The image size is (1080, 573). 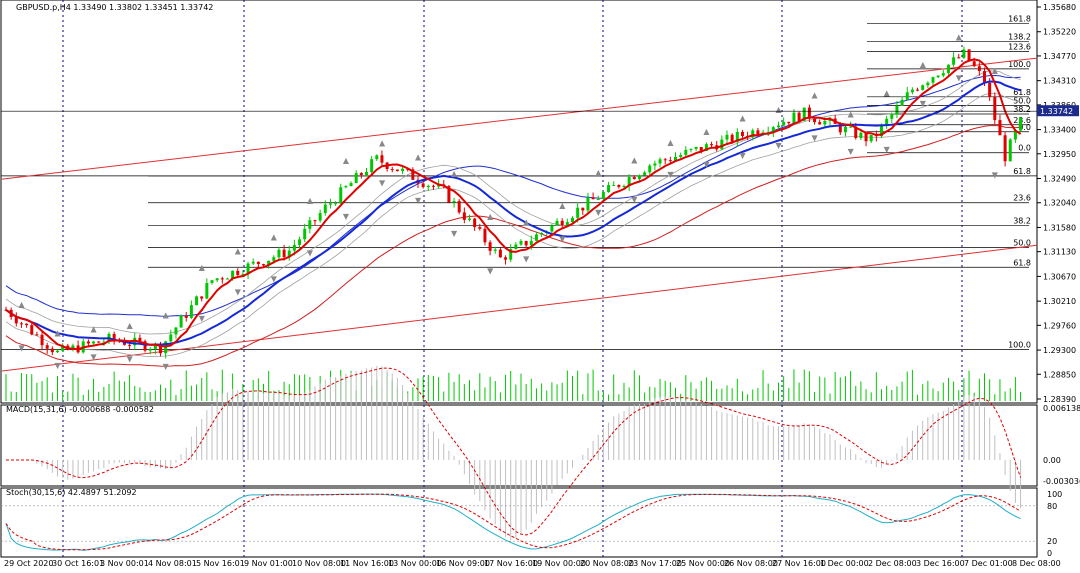 I want to click on stoch-signal-line, so click(x=513, y=522).